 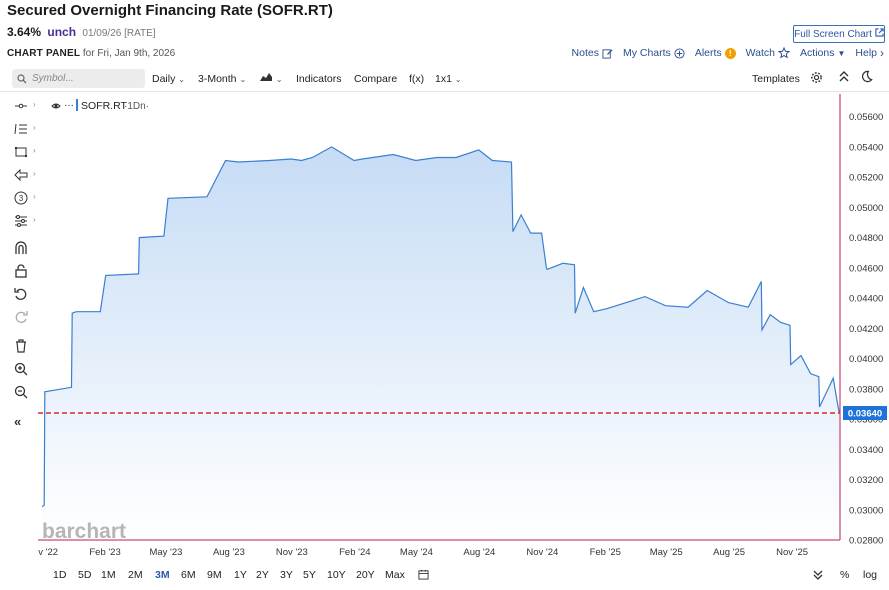 What do you see at coordinates (866, 359) in the screenshot?
I see `y-tick-label: 0.04000` at bounding box center [866, 359].